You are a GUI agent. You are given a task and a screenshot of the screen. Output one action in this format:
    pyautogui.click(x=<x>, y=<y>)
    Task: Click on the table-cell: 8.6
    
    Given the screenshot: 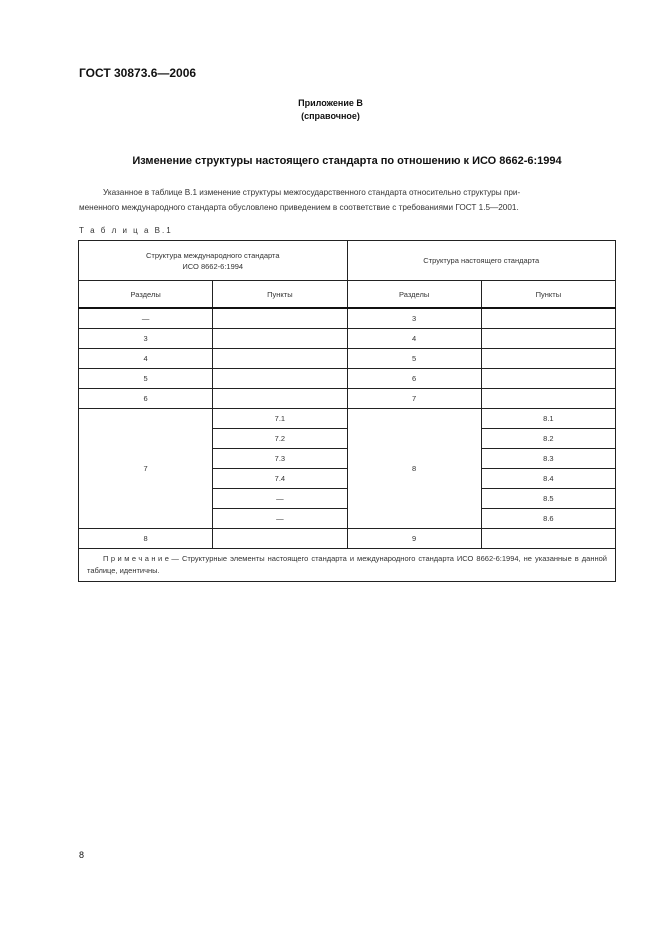 What is the action you would take?
    pyautogui.click(x=548, y=518)
    